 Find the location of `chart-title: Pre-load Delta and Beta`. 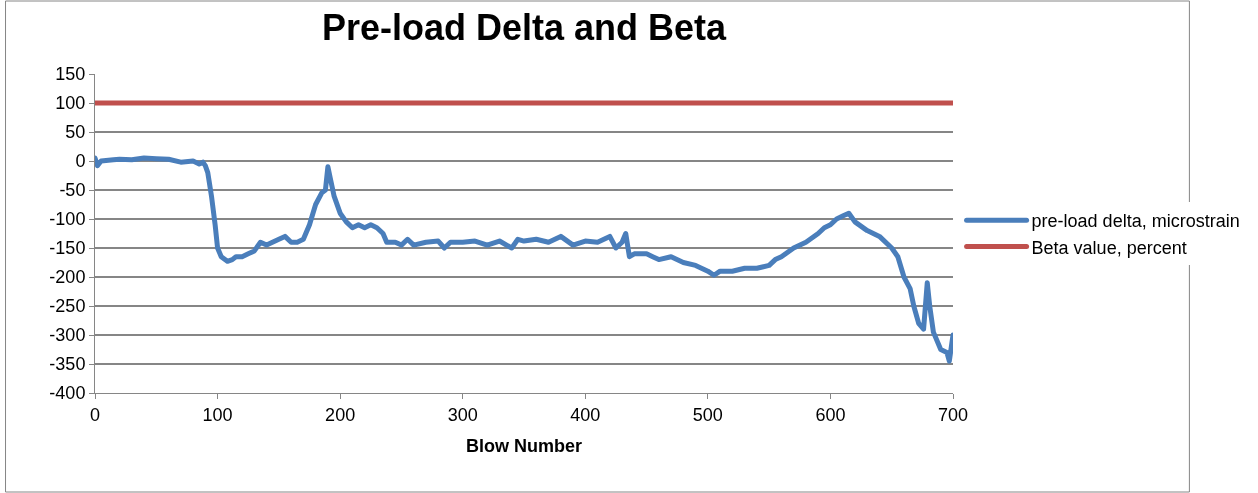

chart-title: Pre-load Delta and Beta is located at coordinates (524, 27).